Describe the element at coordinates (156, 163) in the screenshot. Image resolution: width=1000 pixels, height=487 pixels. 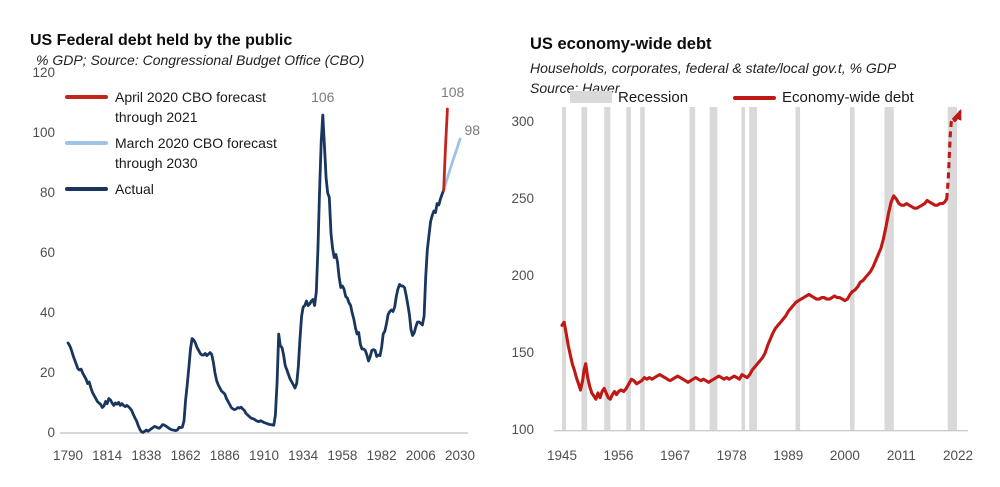
I see `legend-label-line2: through 2030` at that location.